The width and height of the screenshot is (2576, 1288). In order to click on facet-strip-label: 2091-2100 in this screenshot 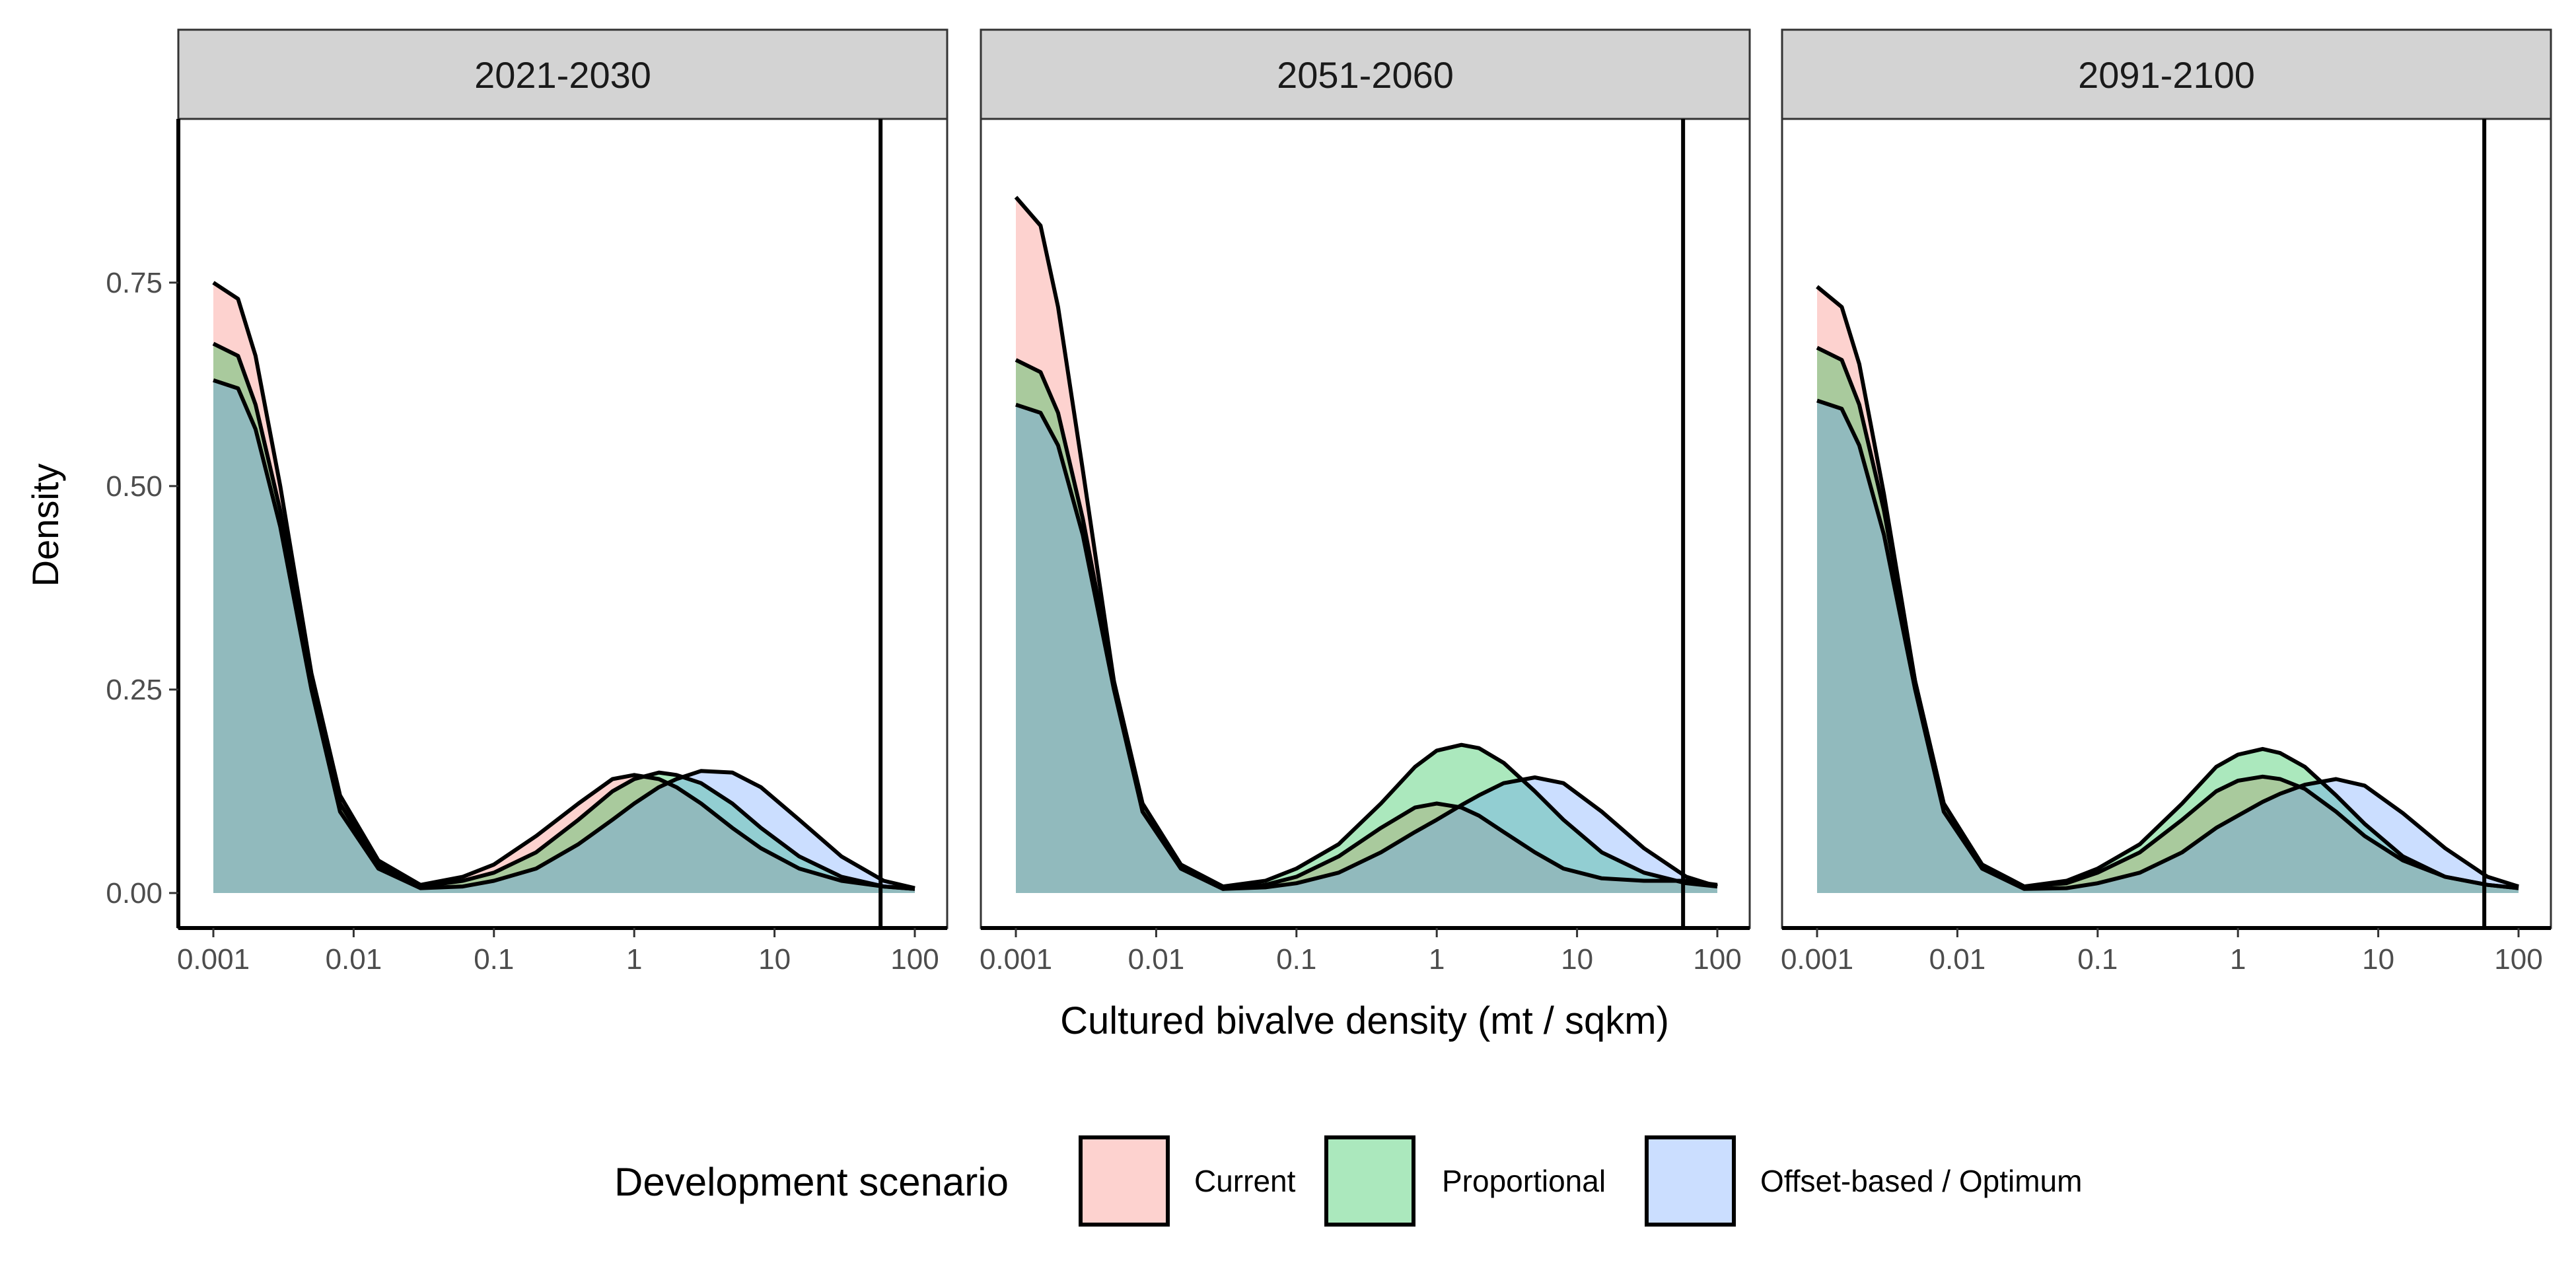, I will do `click(2166, 75)`.